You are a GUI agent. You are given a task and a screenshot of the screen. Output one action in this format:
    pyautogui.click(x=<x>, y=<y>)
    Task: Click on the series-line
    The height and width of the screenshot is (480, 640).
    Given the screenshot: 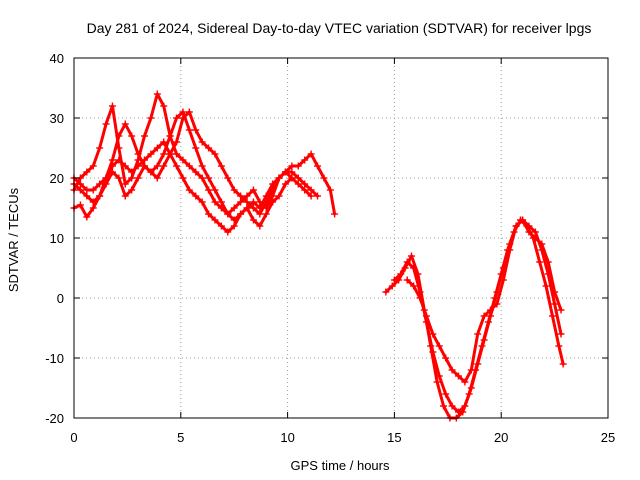 What is the action you would take?
    pyautogui.click(x=192, y=154)
    